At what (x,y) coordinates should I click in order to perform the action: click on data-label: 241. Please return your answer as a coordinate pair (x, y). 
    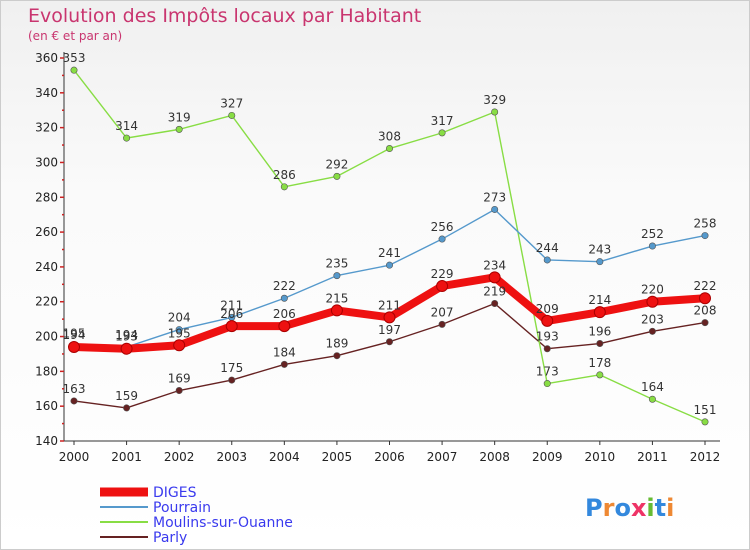
    Looking at the image, I should click on (389, 253).